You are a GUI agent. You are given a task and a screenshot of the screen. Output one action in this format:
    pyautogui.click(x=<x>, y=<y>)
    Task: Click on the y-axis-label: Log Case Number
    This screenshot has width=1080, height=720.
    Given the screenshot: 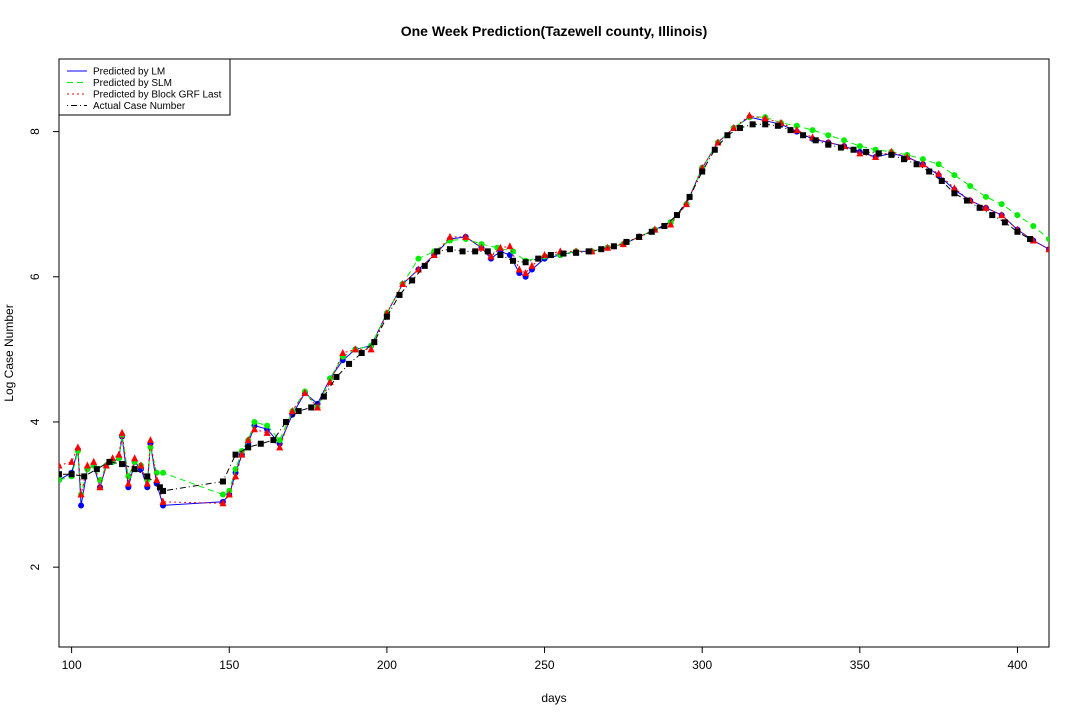 What is the action you would take?
    pyautogui.click(x=9, y=352)
    